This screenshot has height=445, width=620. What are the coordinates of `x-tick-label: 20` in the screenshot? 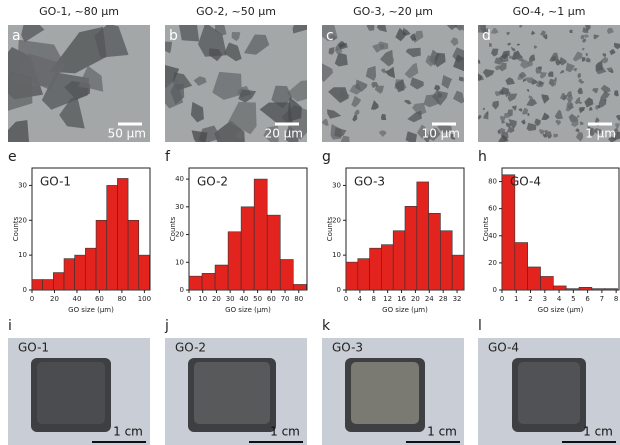 It's located at (216, 299).